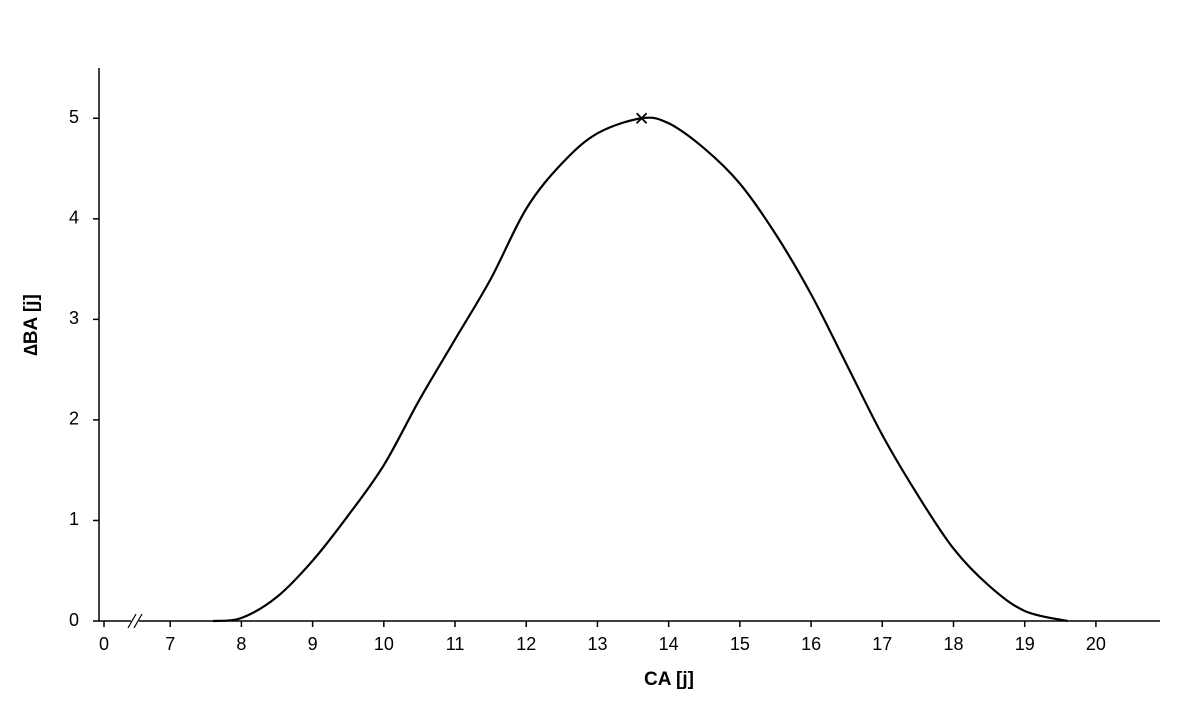  I want to click on axis-break-gap, so click(135, 621).